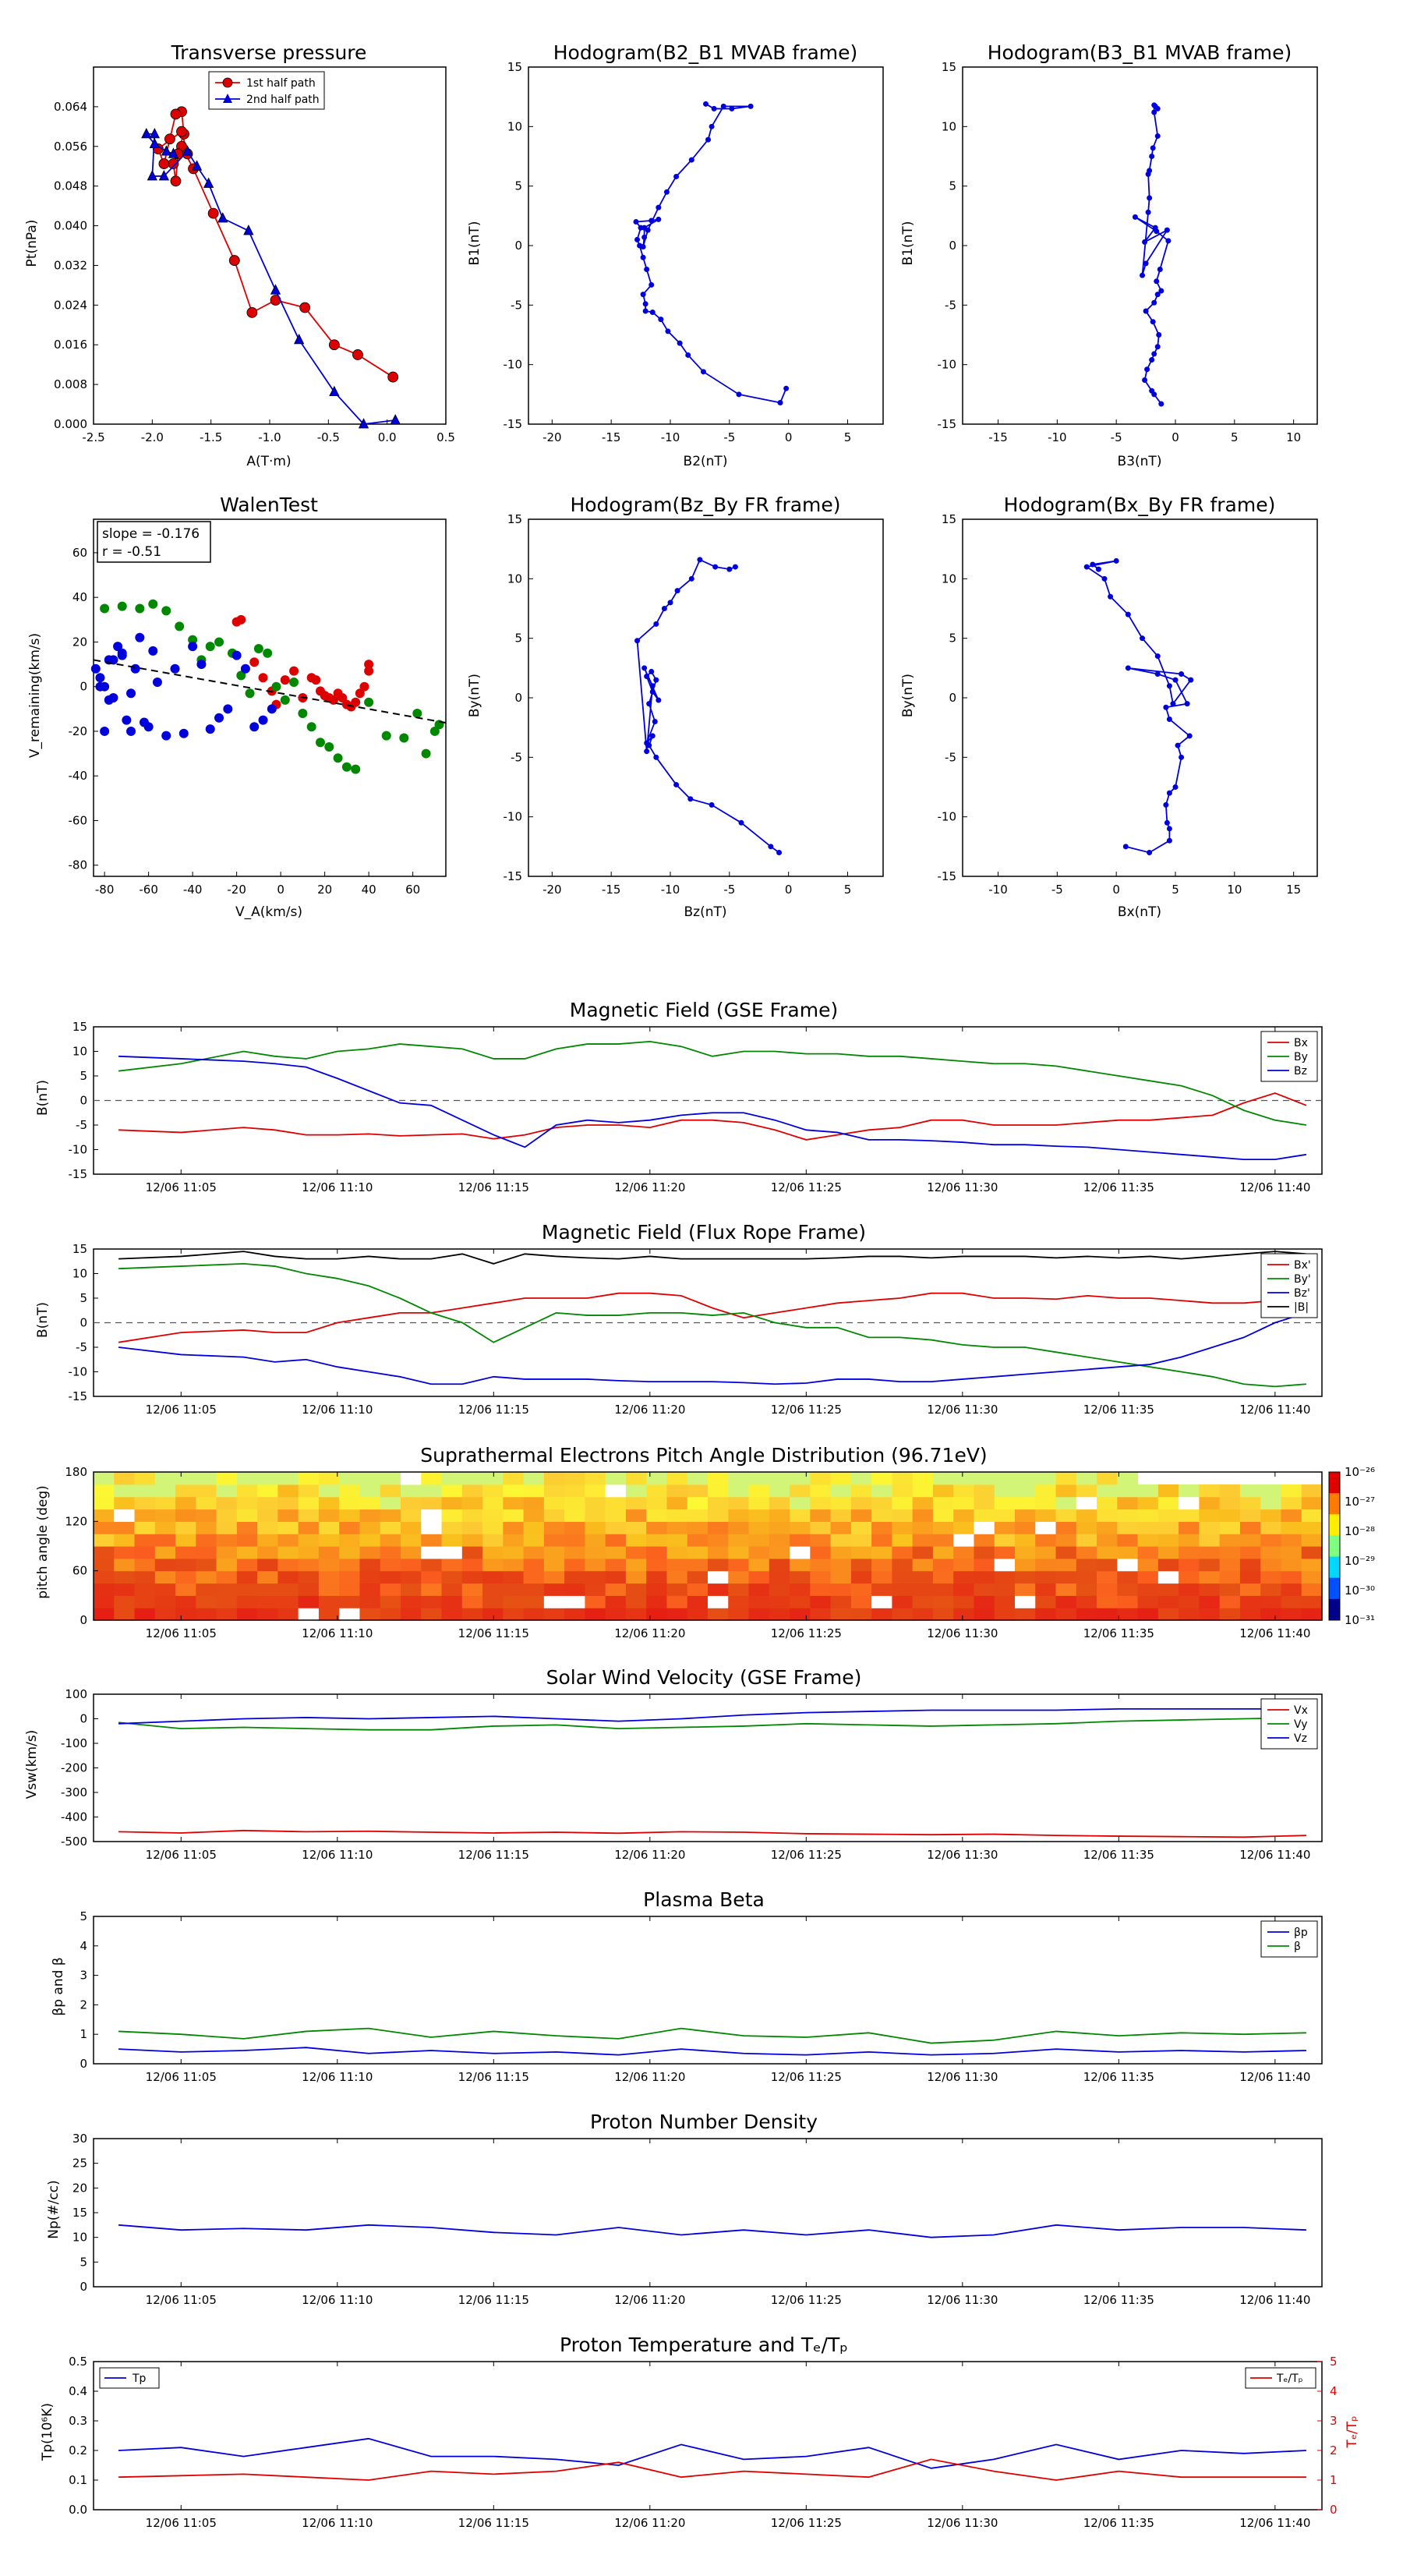  Describe the element at coordinates (83, 1101) in the screenshot. I see `mg-ytick-label-3: 0` at that location.